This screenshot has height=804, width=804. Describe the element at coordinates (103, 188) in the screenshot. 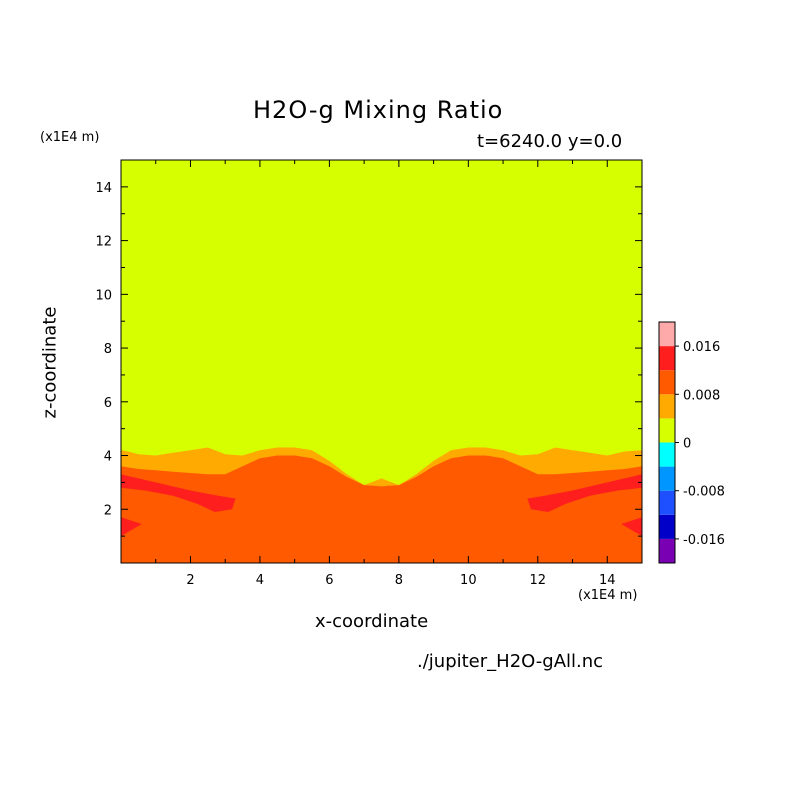

I see `z-tick-label: 14` at that location.